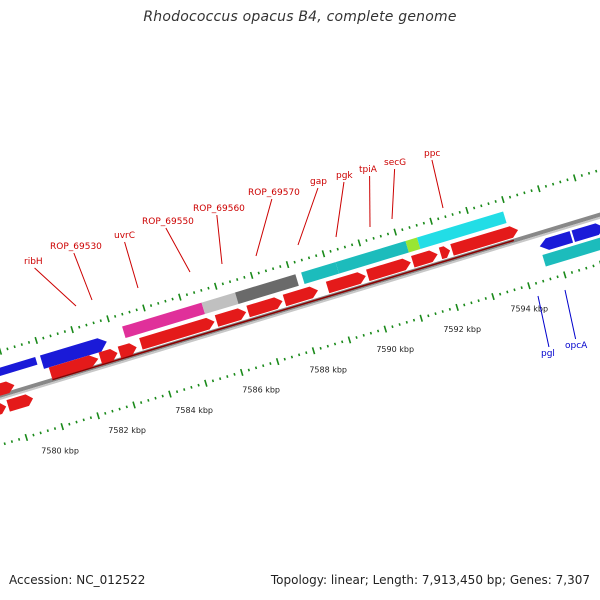 The width and height of the screenshot is (600, 600). I want to click on accession-text: Accession: NC_012522, so click(77, 580).